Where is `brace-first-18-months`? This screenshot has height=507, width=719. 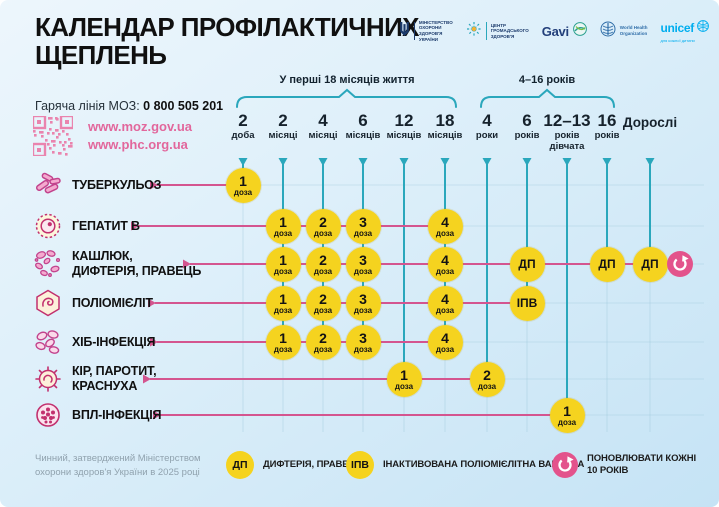 brace-first-18-months is located at coordinates (346, 98).